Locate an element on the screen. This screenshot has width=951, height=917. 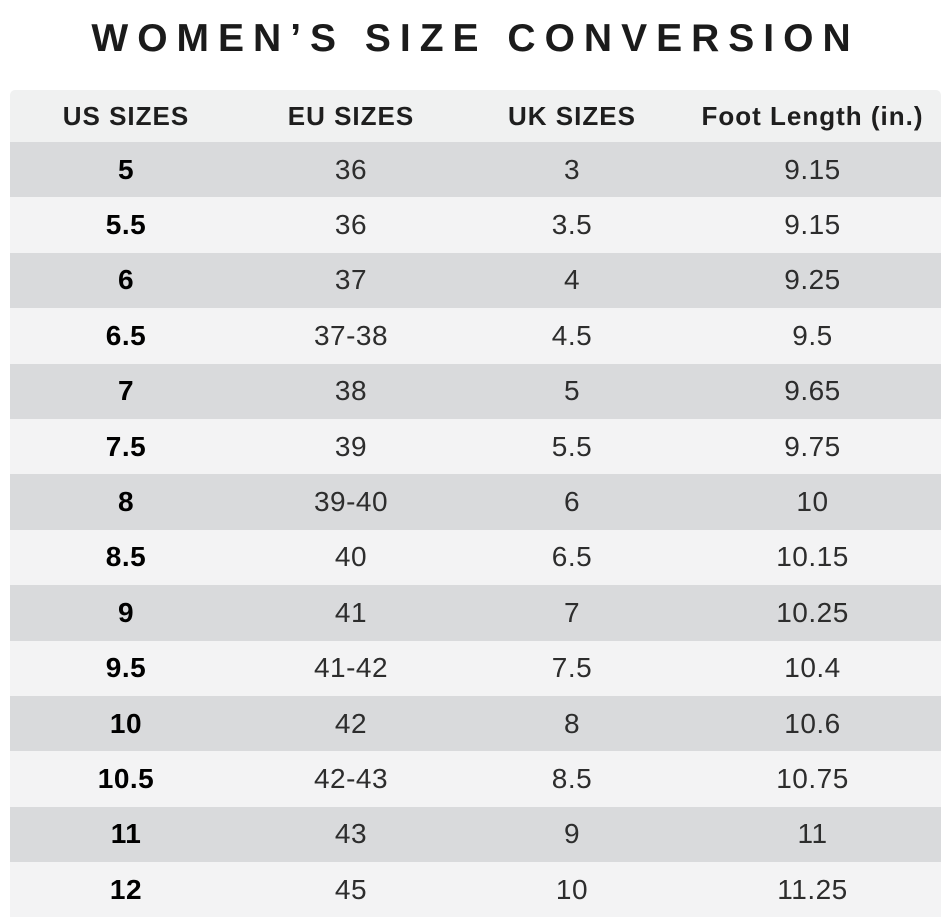
us-sizes-cell: 11 is located at coordinates (126, 834).